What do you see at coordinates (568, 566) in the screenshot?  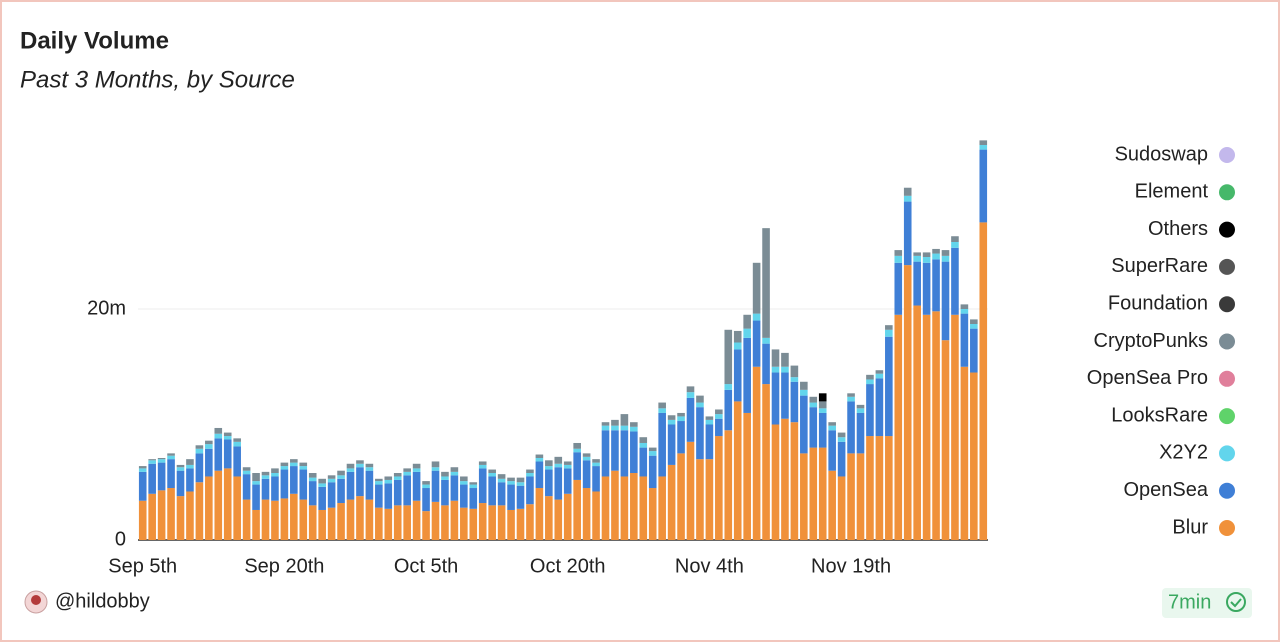 I see `x-tick-label: Oct 20th` at bounding box center [568, 566].